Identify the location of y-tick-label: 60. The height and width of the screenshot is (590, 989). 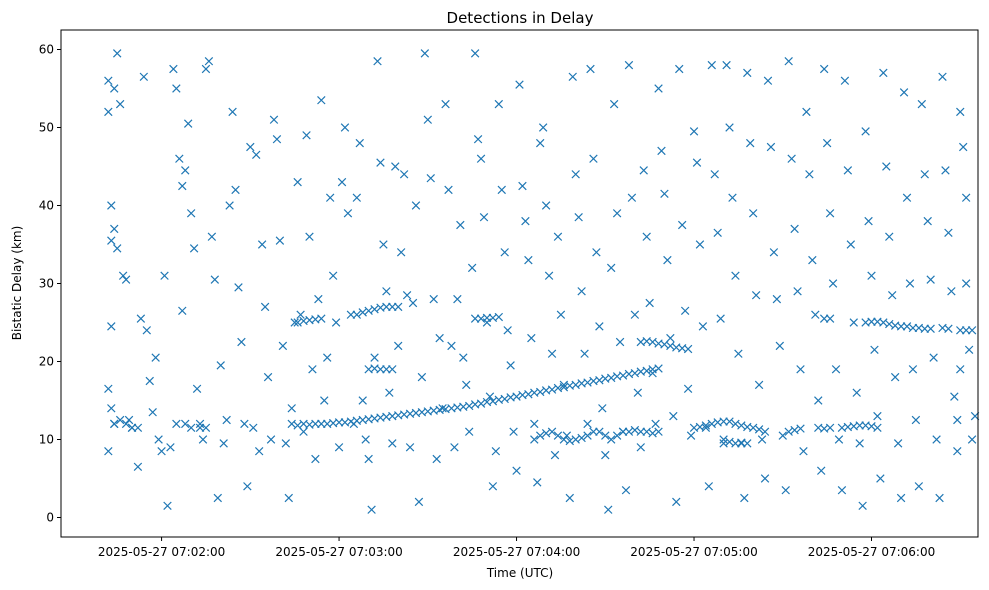
(46, 50).